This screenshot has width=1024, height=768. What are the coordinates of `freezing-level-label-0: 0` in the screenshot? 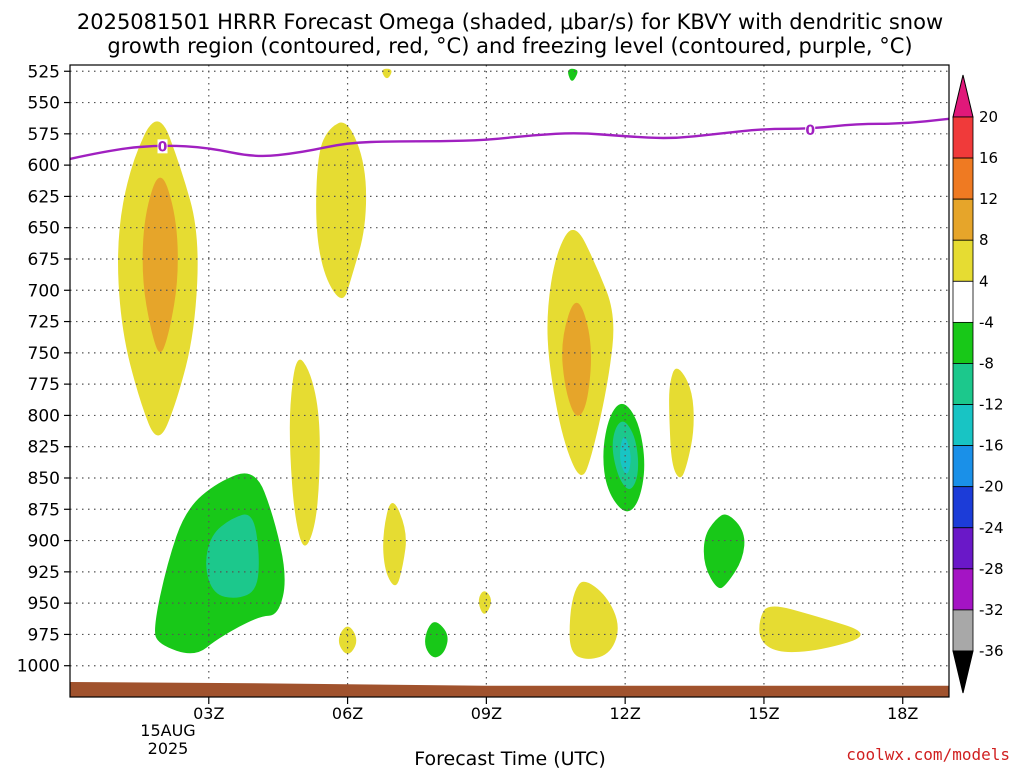 It's located at (163, 147).